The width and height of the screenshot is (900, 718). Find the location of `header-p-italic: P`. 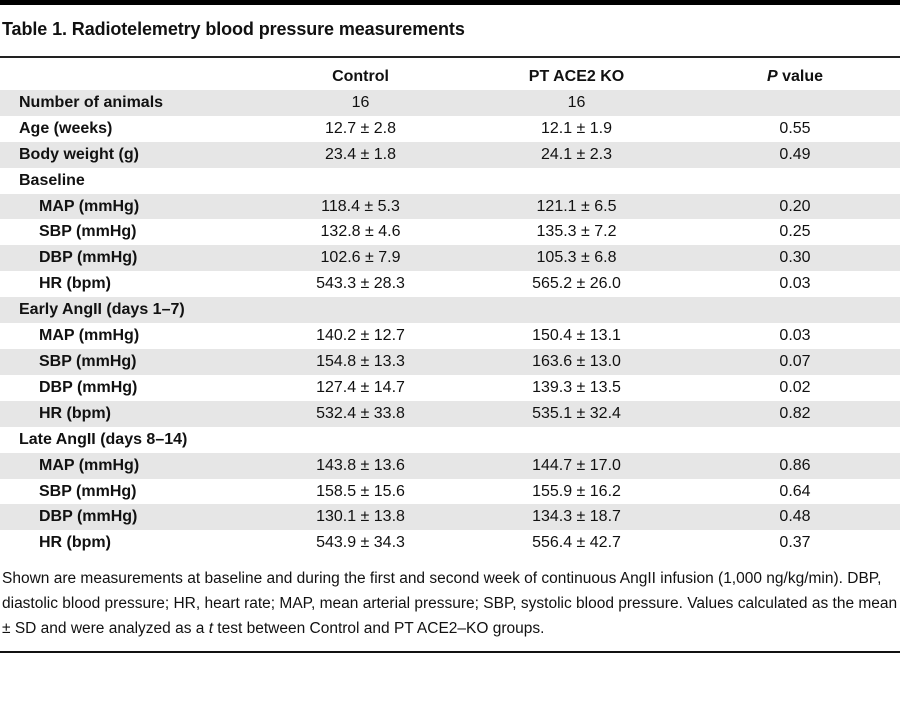

header-p-italic: P is located at coordinates (772, 76).